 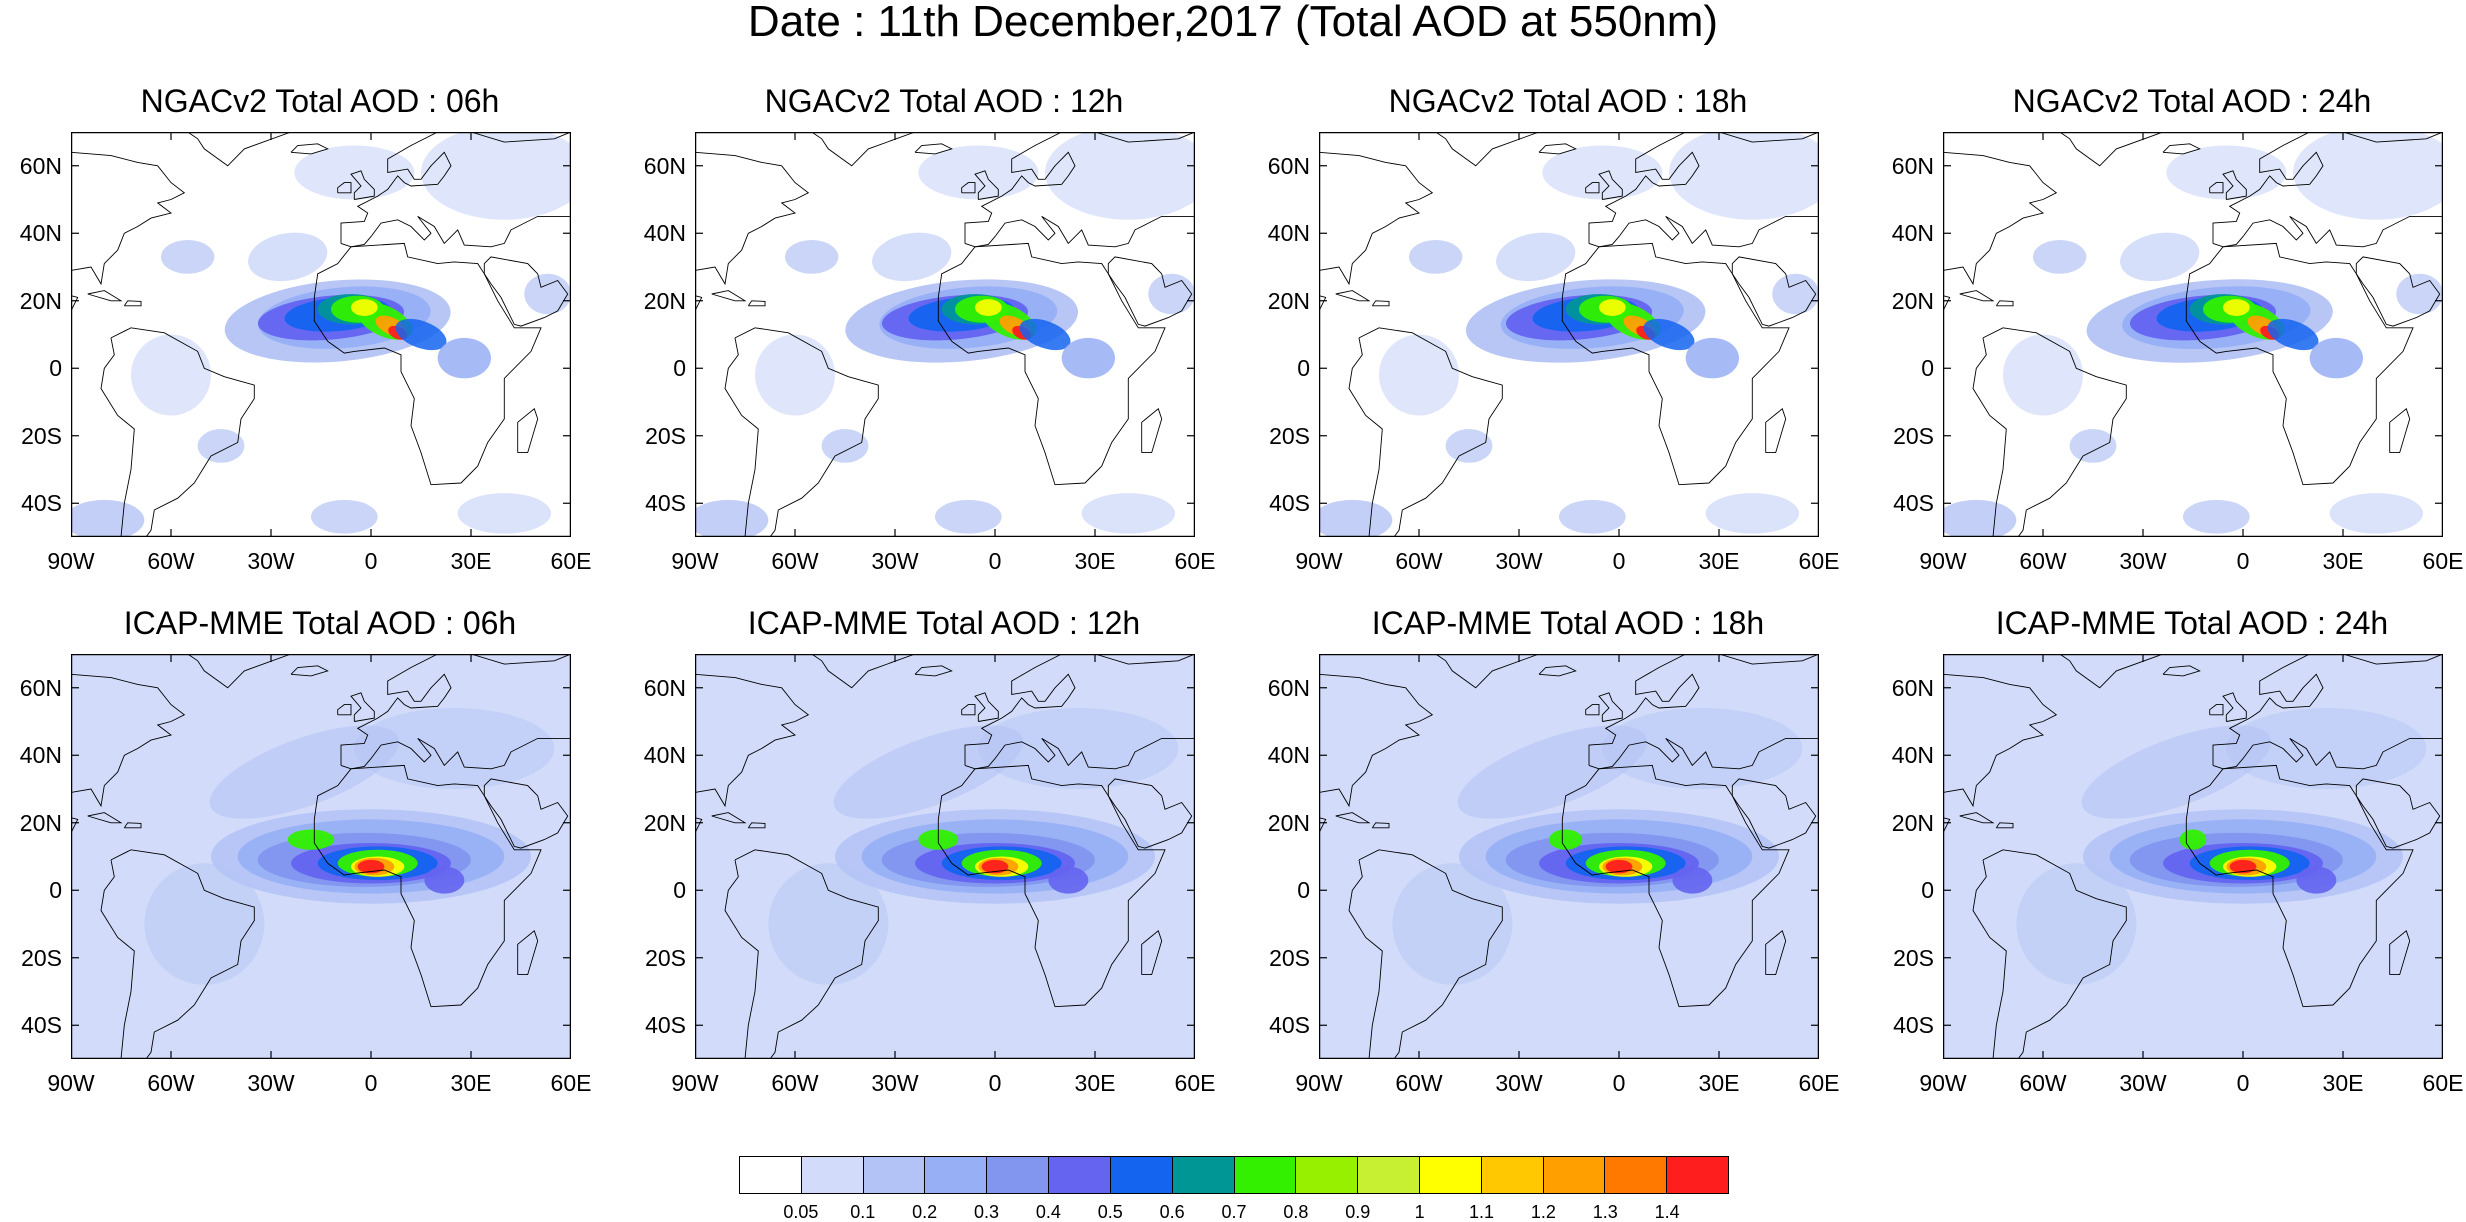 I want to click on panel-title: ICAP-MME Total AOD : 12h, so click(x=944, y=623).